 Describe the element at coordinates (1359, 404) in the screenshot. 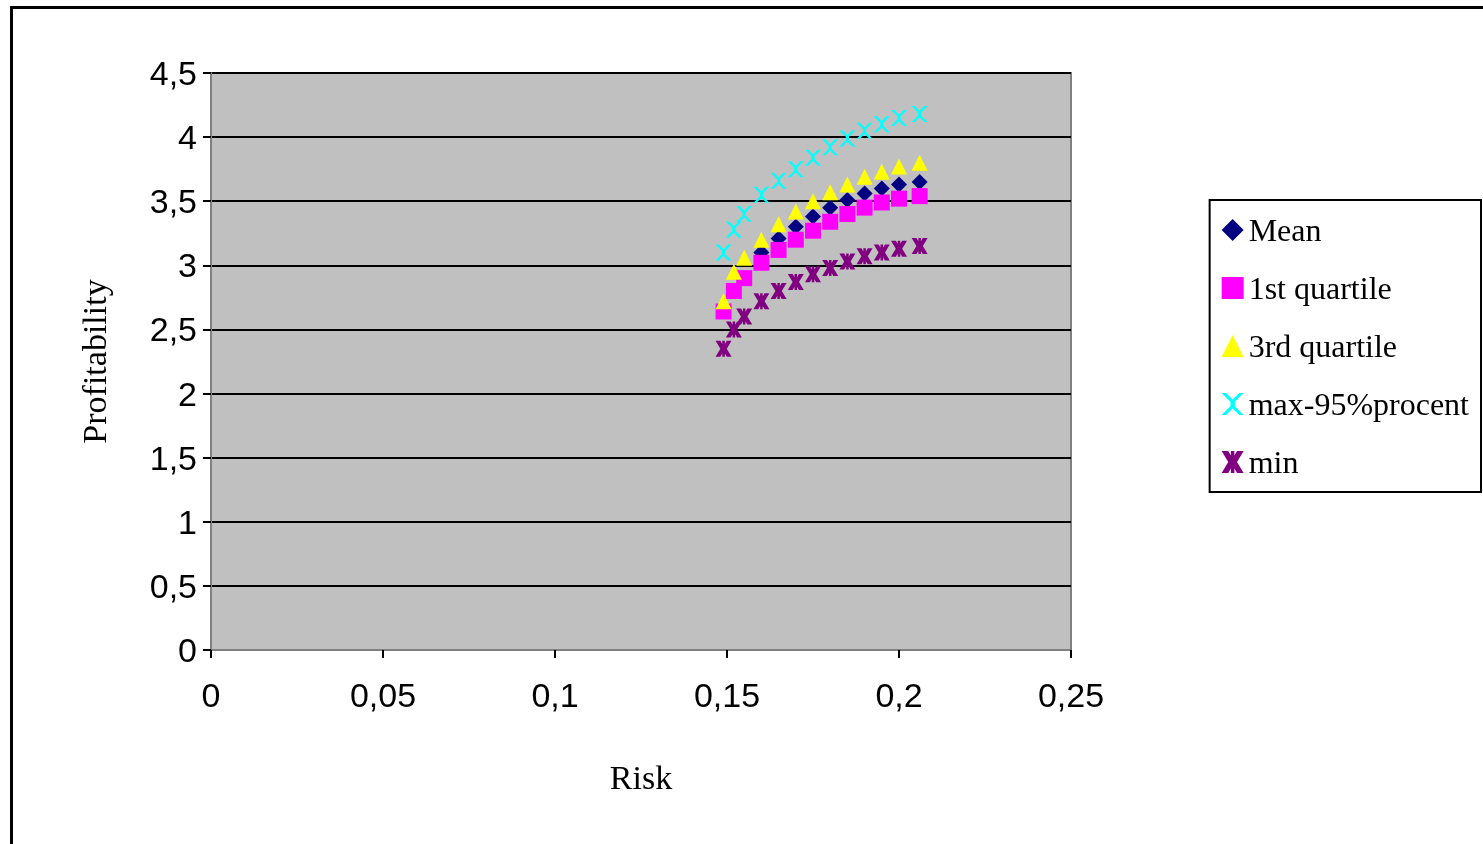

I see `legend-label: max-95%procent` at that location.